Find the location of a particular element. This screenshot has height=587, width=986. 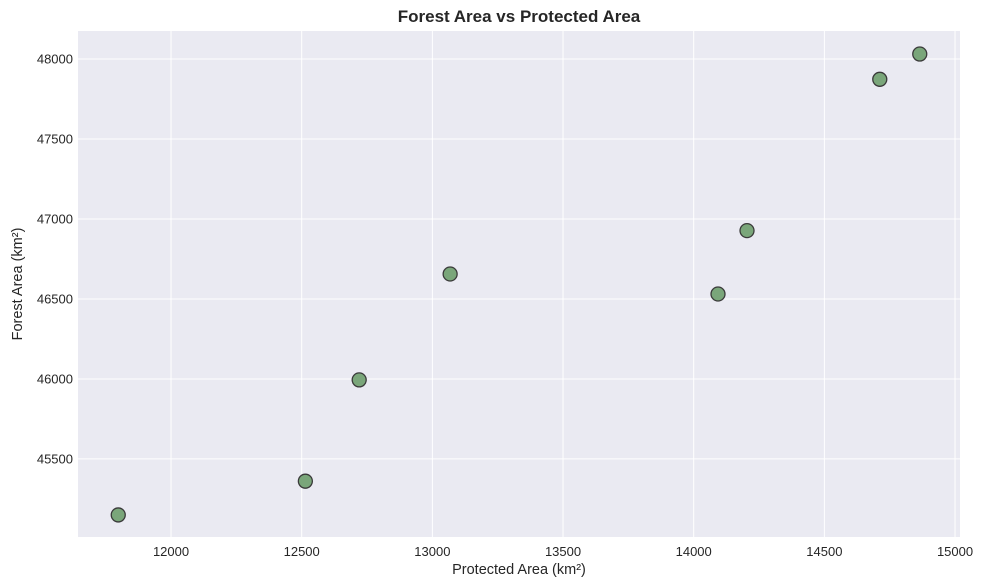

x-tick-label: 13500 is located at coordinates (563, 551).